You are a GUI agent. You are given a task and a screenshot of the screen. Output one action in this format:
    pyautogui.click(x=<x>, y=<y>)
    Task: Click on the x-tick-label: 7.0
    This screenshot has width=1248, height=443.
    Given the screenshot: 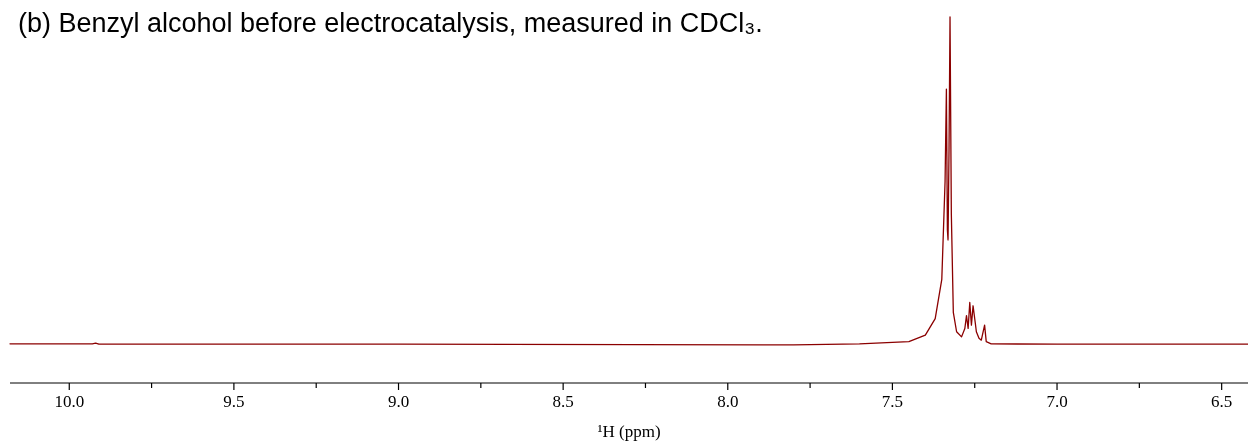 What is the action you would take?
    pyautogui.click(x=1057, y=401)
    